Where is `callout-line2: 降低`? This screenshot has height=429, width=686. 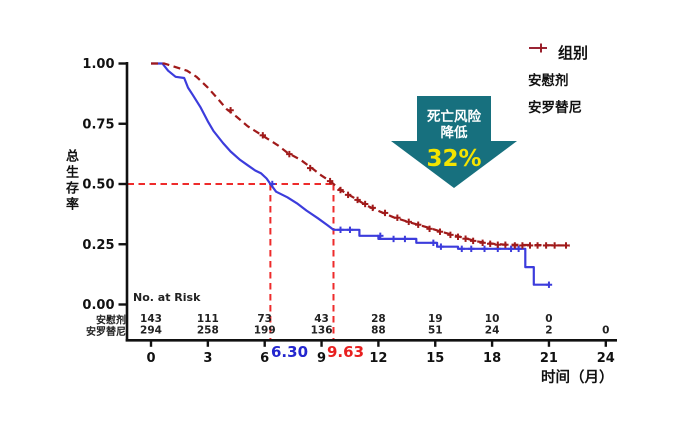 callout-line2: 降低 is located at coordinates (454, 132).